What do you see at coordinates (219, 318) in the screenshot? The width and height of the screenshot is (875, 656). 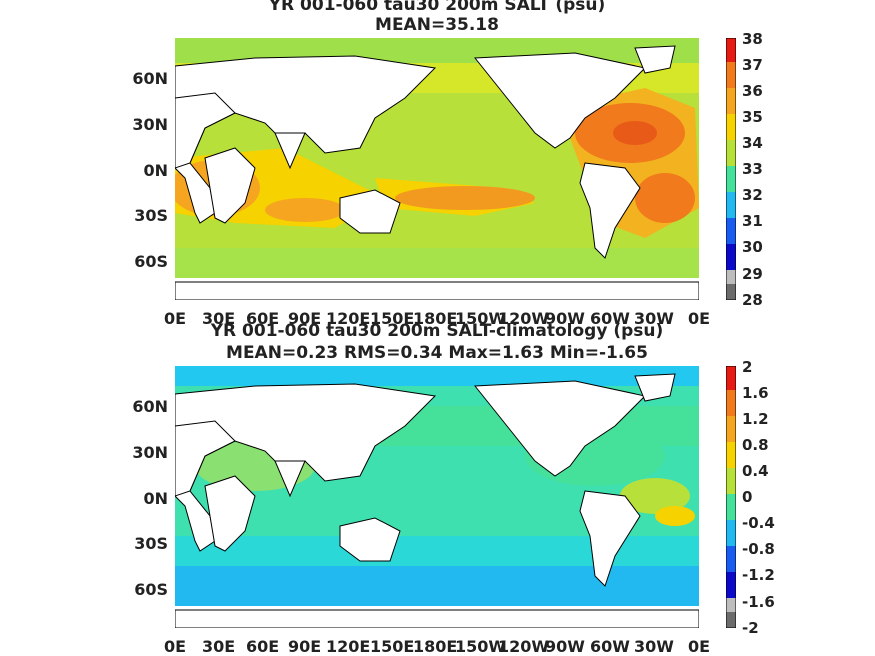 I see `top-lon-label: 30E` at bounding box center [219, 318].